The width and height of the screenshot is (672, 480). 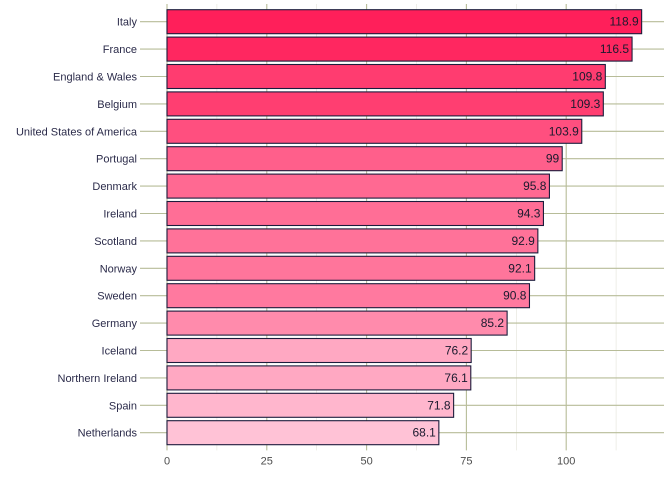 What do you see at coordinates (624, 22) in the screenshot?
I see `value-label: 118.9` at bounding box center [624, 22].